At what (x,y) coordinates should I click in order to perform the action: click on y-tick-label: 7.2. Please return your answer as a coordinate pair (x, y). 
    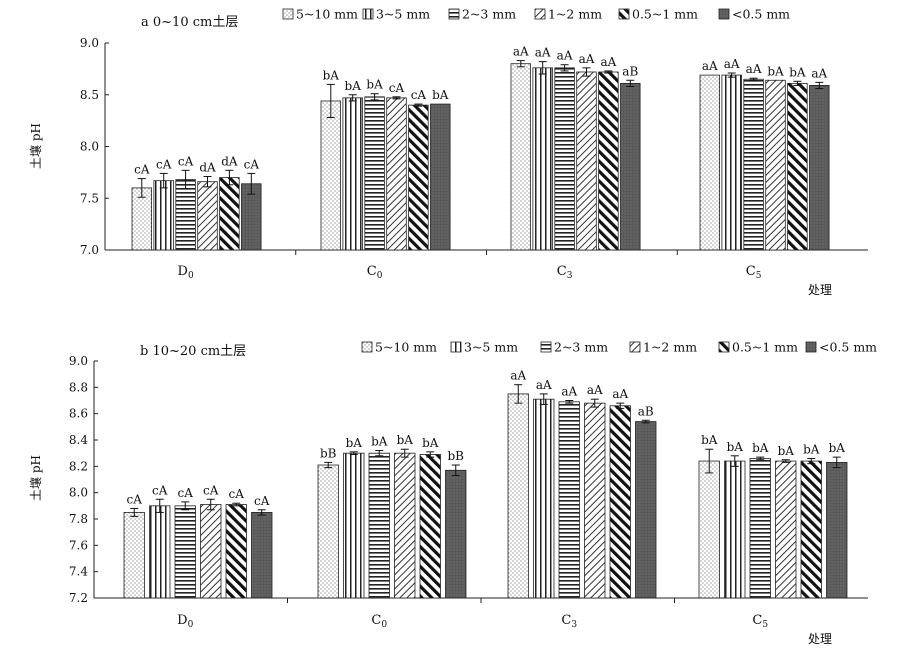
    Looking at the image, I should click on (78, 598).